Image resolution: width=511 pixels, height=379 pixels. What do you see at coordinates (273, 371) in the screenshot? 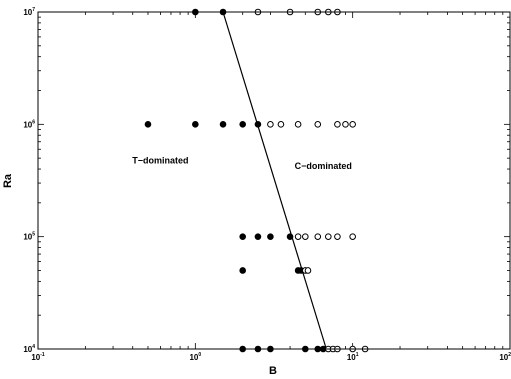
I see `x-axis-label: B` at bounding box center [273, 371].